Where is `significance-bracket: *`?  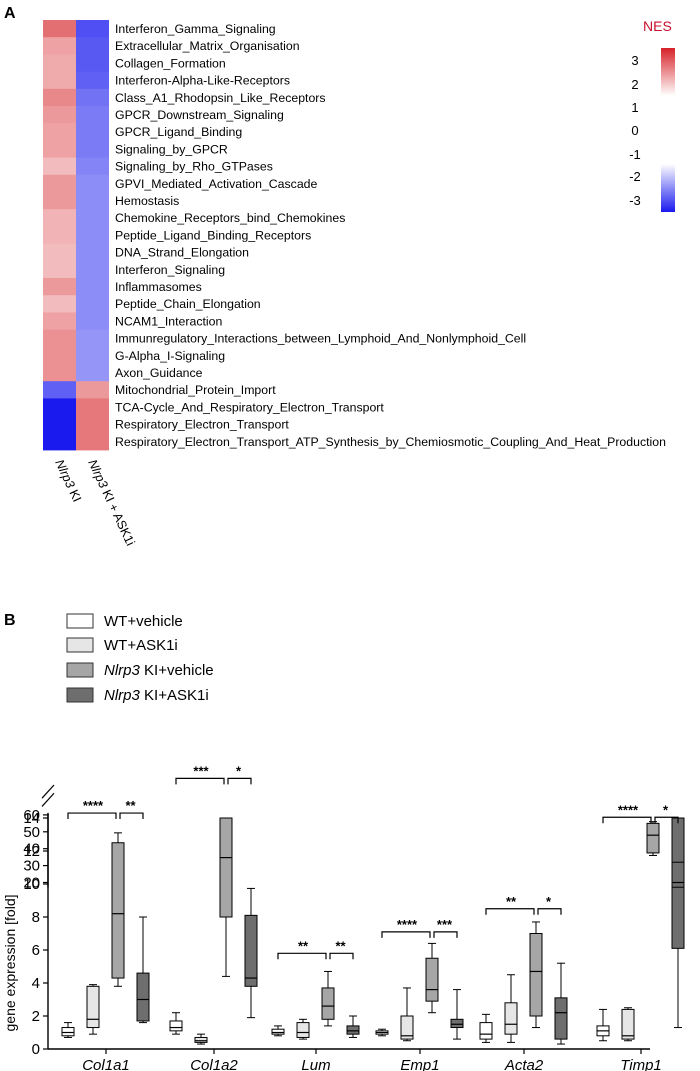 significance-bracket: * is located at coordinates (549, 904).